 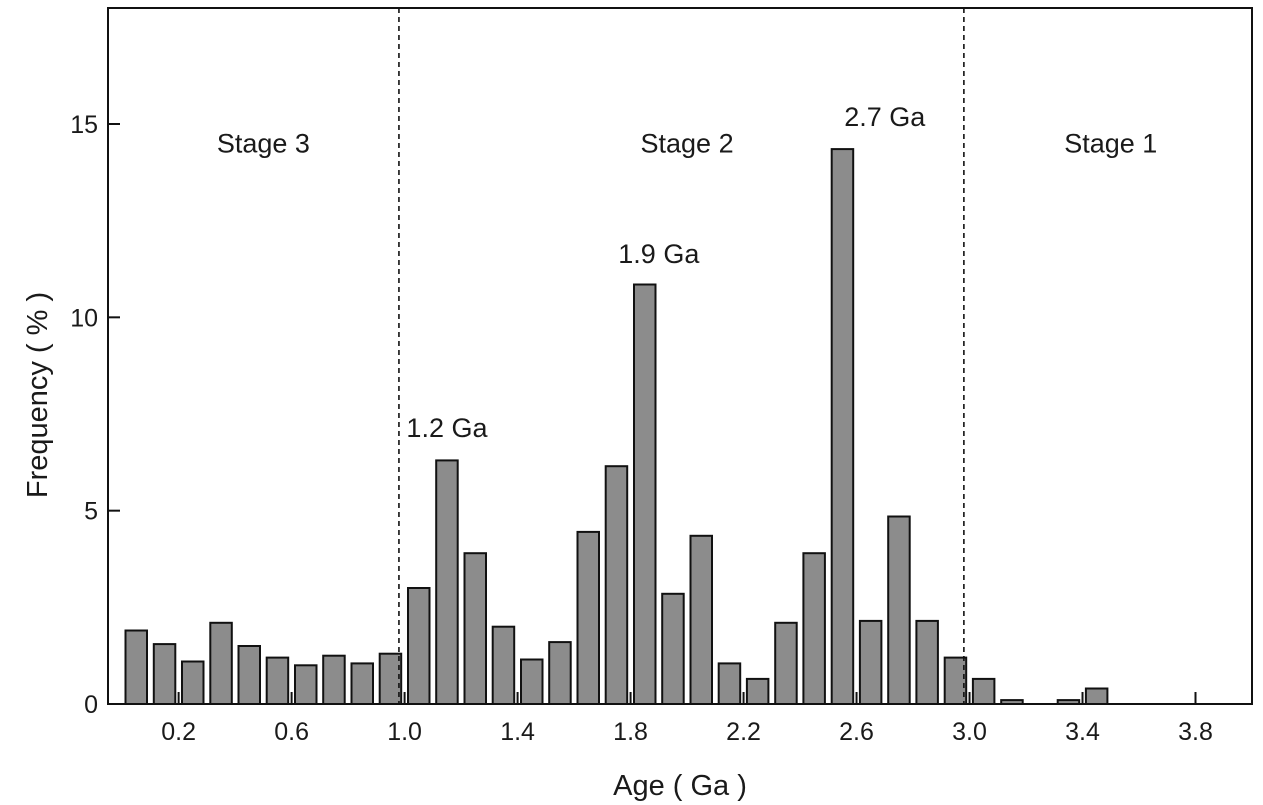 I want to click on x-tick-label: 1.8, so click(x=630, y=732).